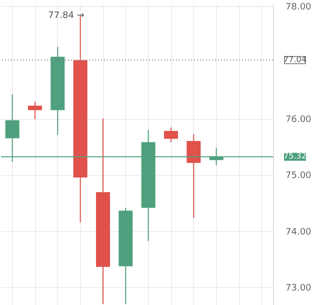 The width and height of the screenshot is (316, 305). Describe the element at coordinates (66, 16) in the screenshot. I see `annotation: 77.84 →` at that location.